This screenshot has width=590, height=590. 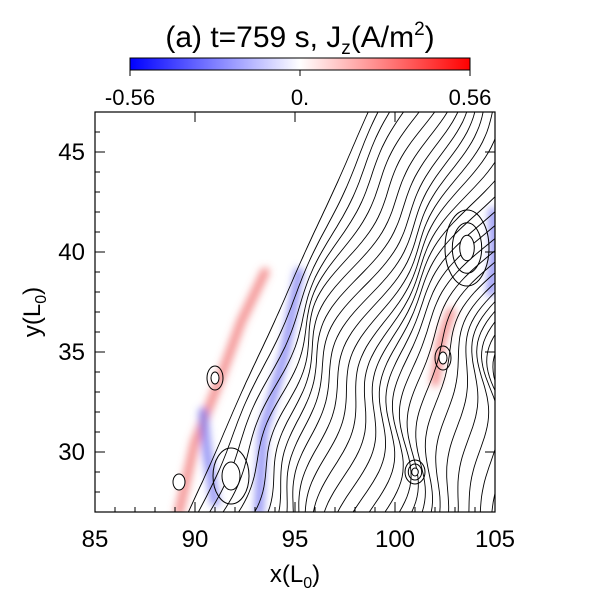 What do you see at coordinates (286, 574) in the screenshot?
I see `x-axis-label-main: x(L` at bounding box center [286, 574].